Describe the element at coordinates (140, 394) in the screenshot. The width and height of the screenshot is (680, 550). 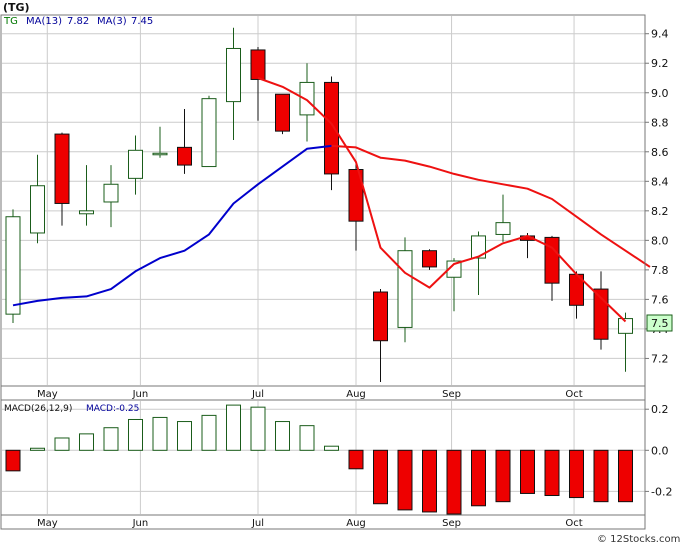
I see `price-x-tick-label: Jun` at that location.